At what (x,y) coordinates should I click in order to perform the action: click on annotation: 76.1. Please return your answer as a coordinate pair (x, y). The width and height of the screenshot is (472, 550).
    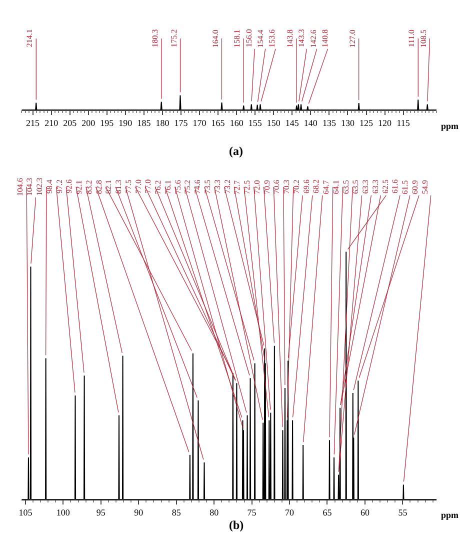
    Looking at the image, I should click on (167, 187).